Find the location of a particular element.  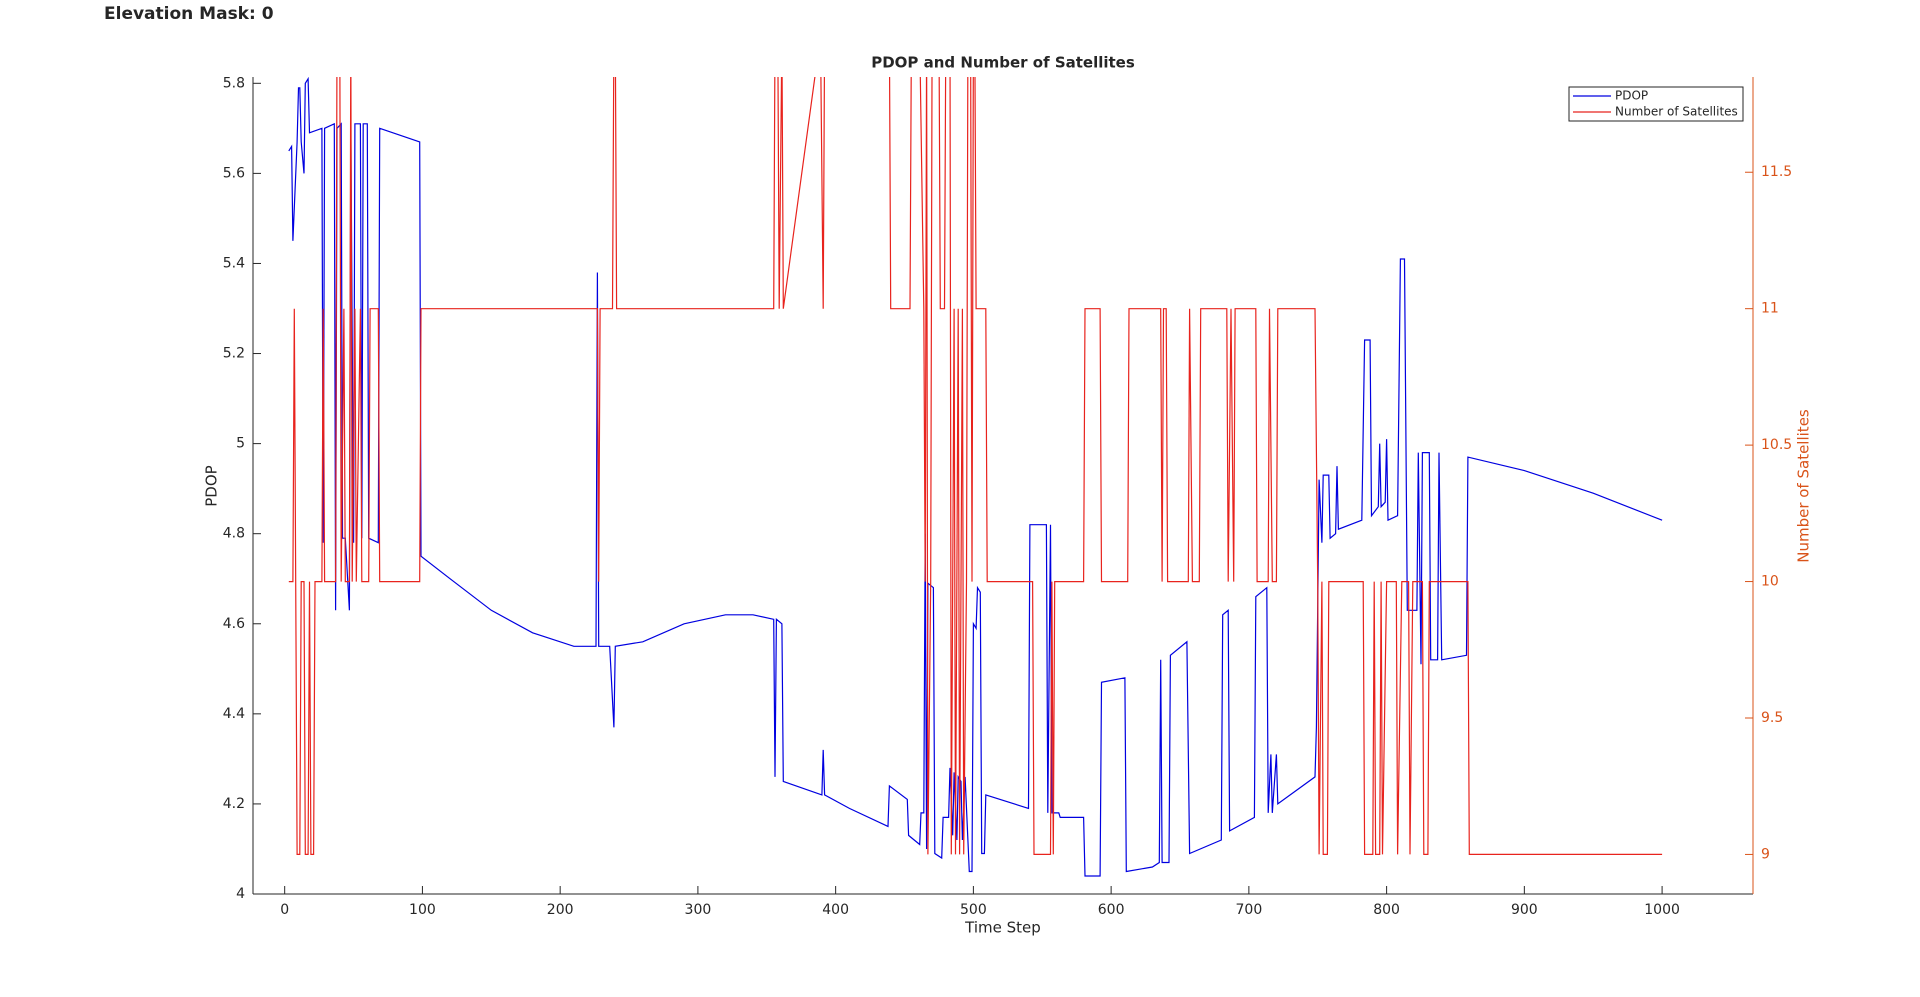

x-axis-label: Time Step is located at coordinates (1002, 928).